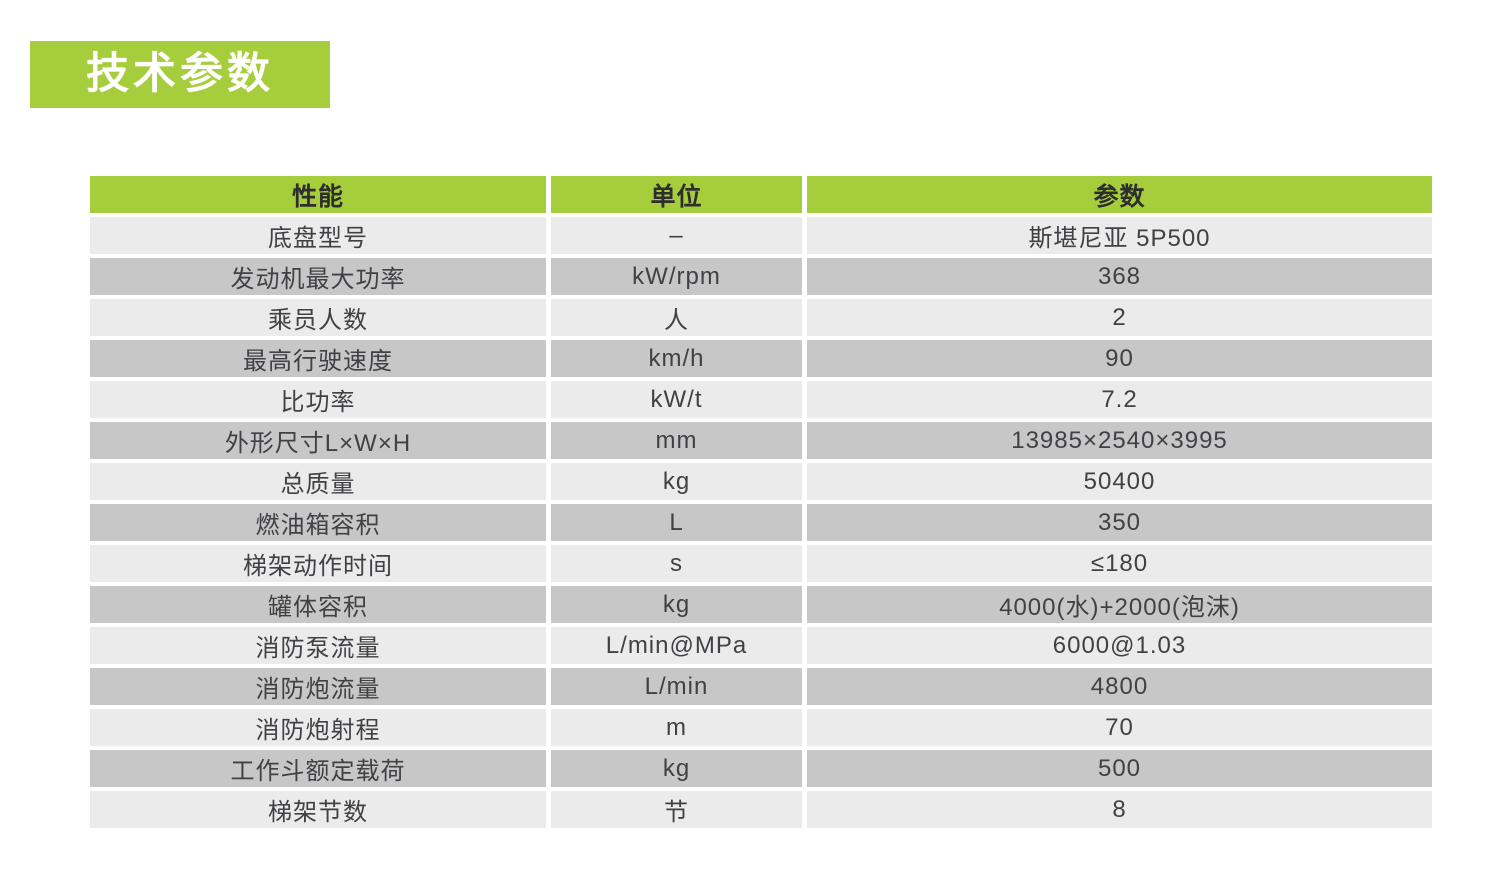 The height and width of the screenshot is (892, 1500). I want to click on unit-cell: km/h, so click(676, 358).